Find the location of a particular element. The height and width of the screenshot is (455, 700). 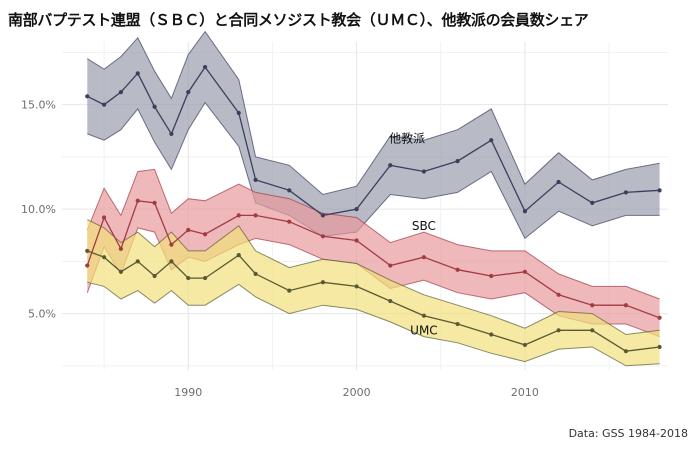

x-tick-label: 2010 is located at coordinates (525, 392).